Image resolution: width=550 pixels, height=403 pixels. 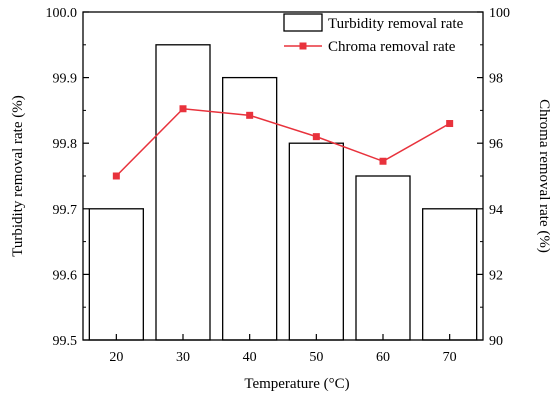 What do you see at coordinates (496, 79) in the screenshot?
I see `y-right-tick-label: 98` at bounding box center [496, 79].